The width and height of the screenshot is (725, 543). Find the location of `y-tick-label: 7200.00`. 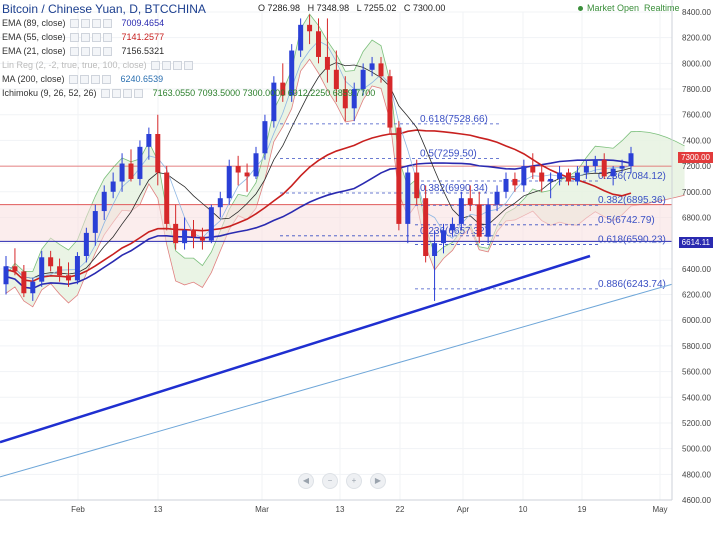

y-tick-label: 7200.00 is located at coordinates (696, 166).